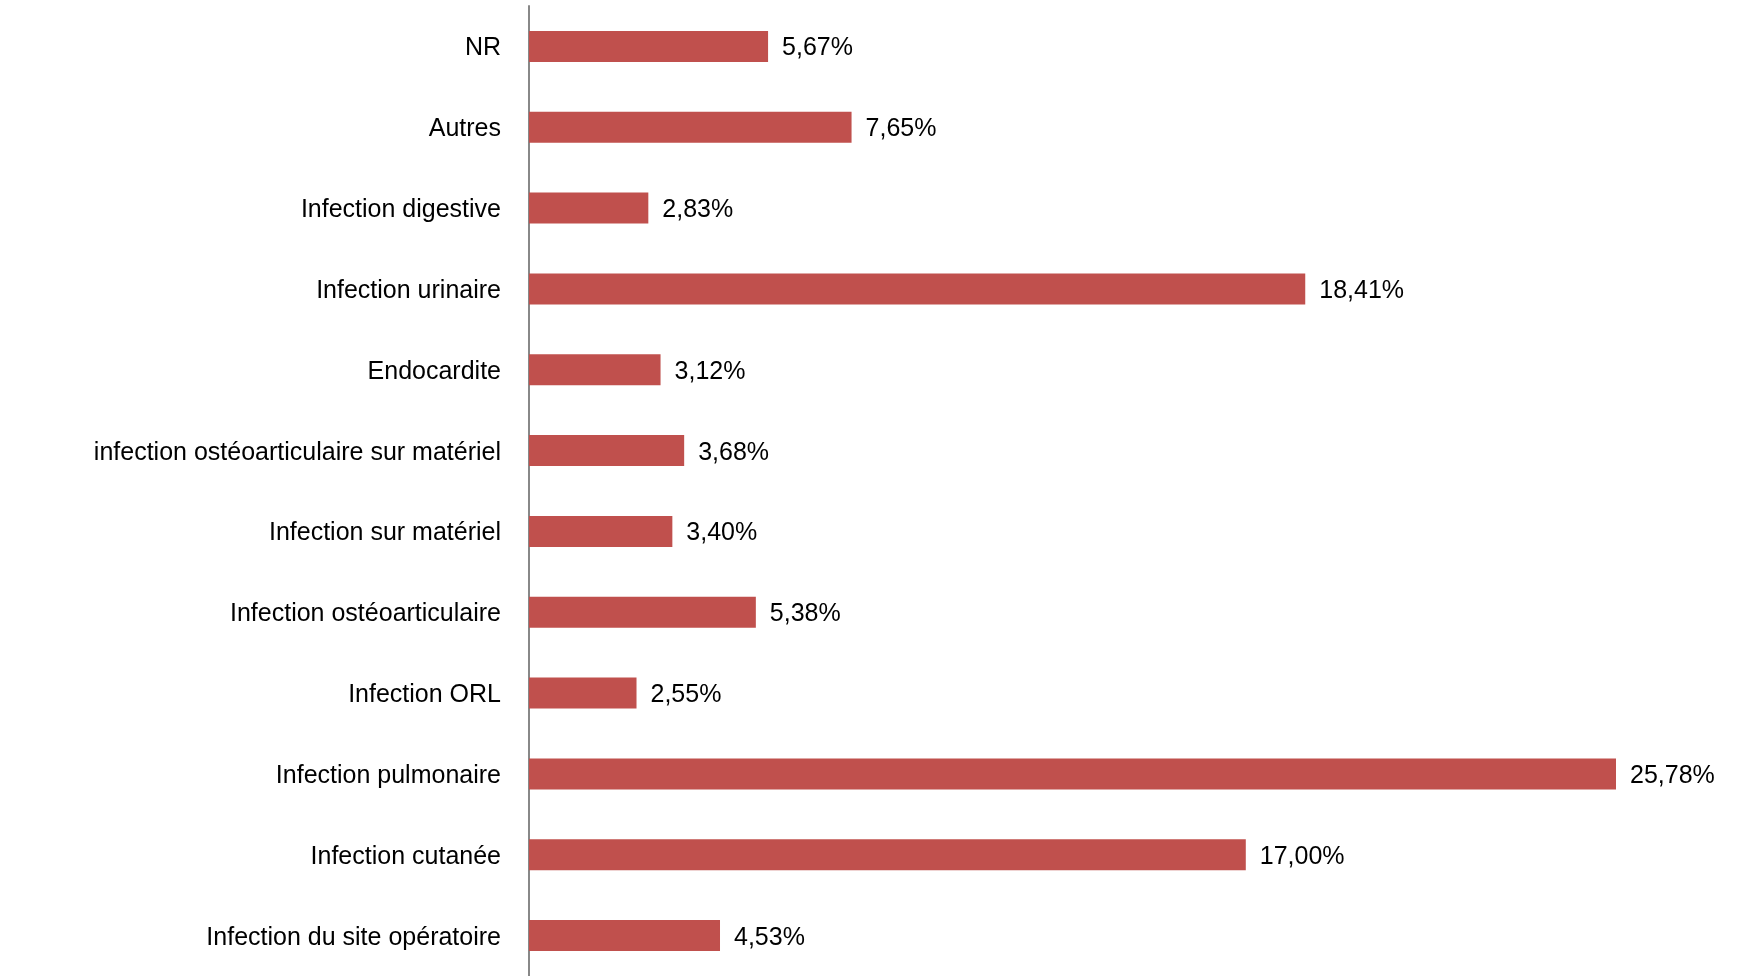 This screenshot has width=1746, height=976. Describe the element at coordinates (1302, 854) in the screenshot. I see `data-label: 17,00%` at that location.